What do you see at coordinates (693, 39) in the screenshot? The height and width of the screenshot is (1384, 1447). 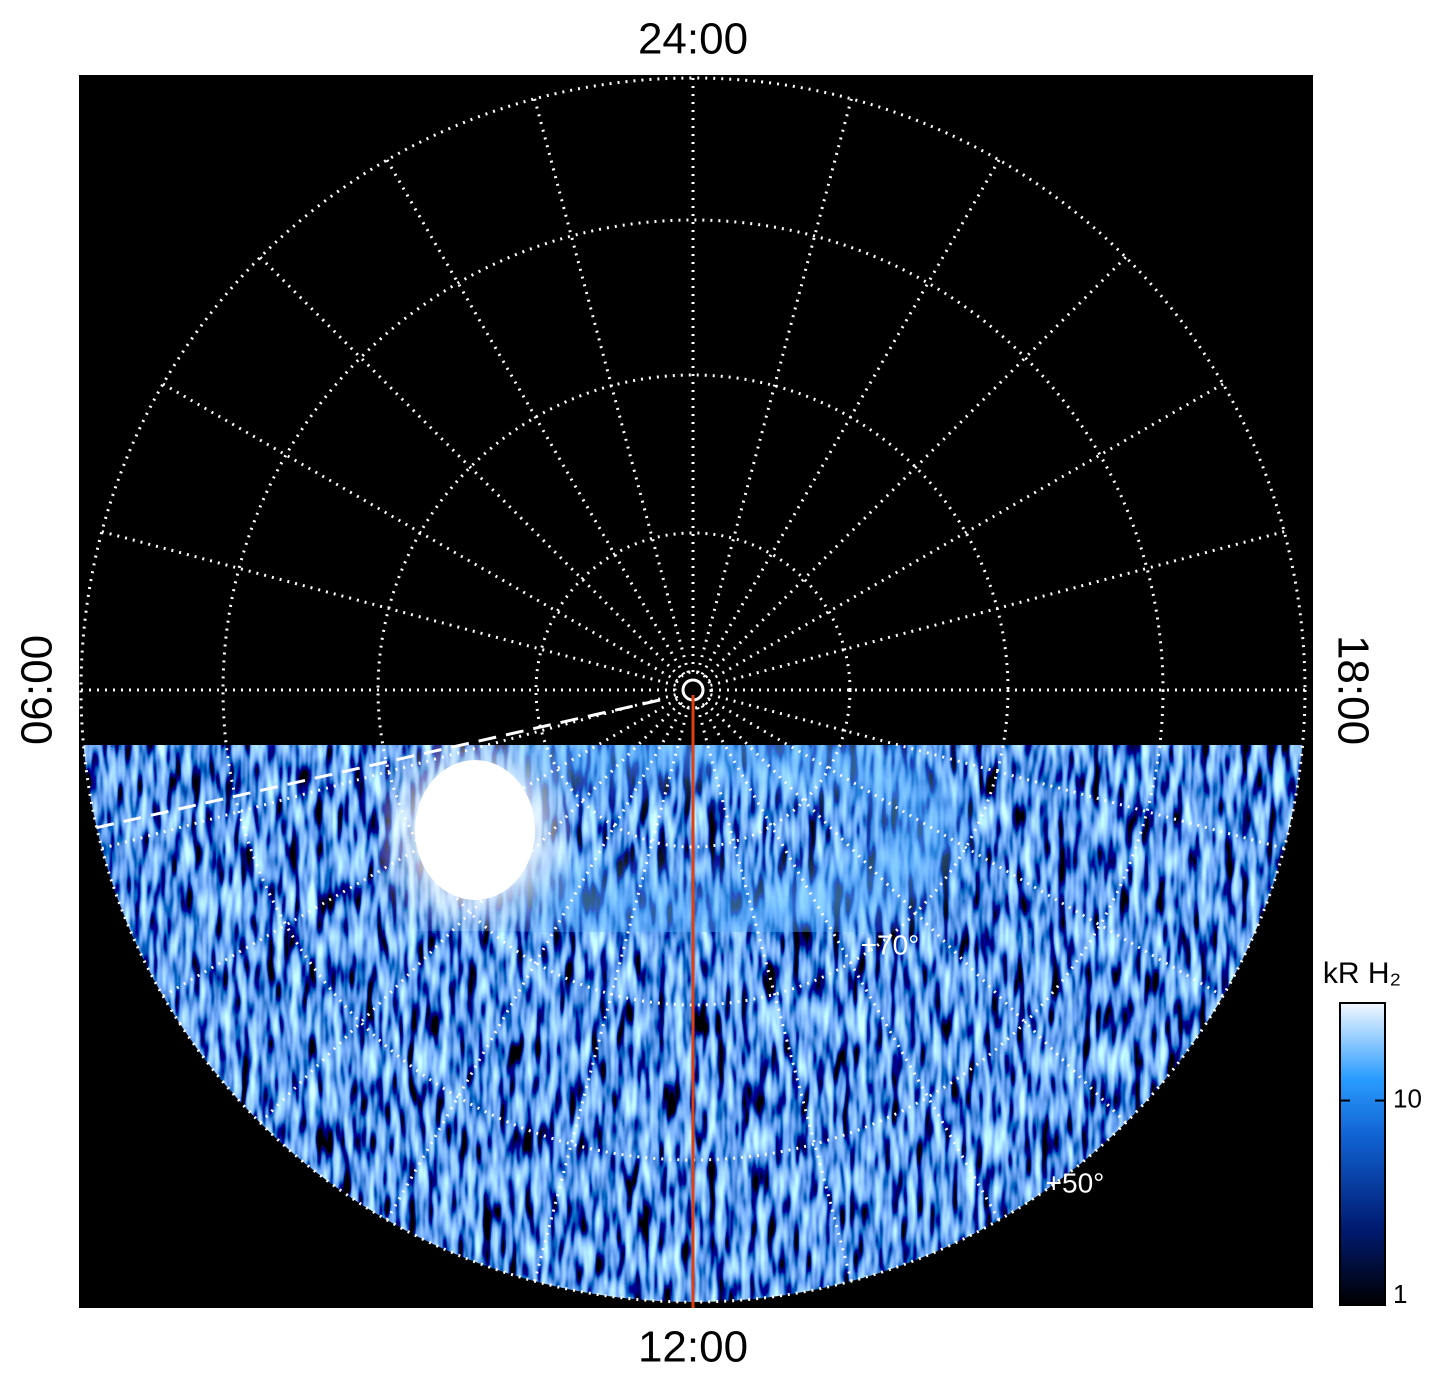 I see `time-label: 24:00` at bounding box center [693, 39].